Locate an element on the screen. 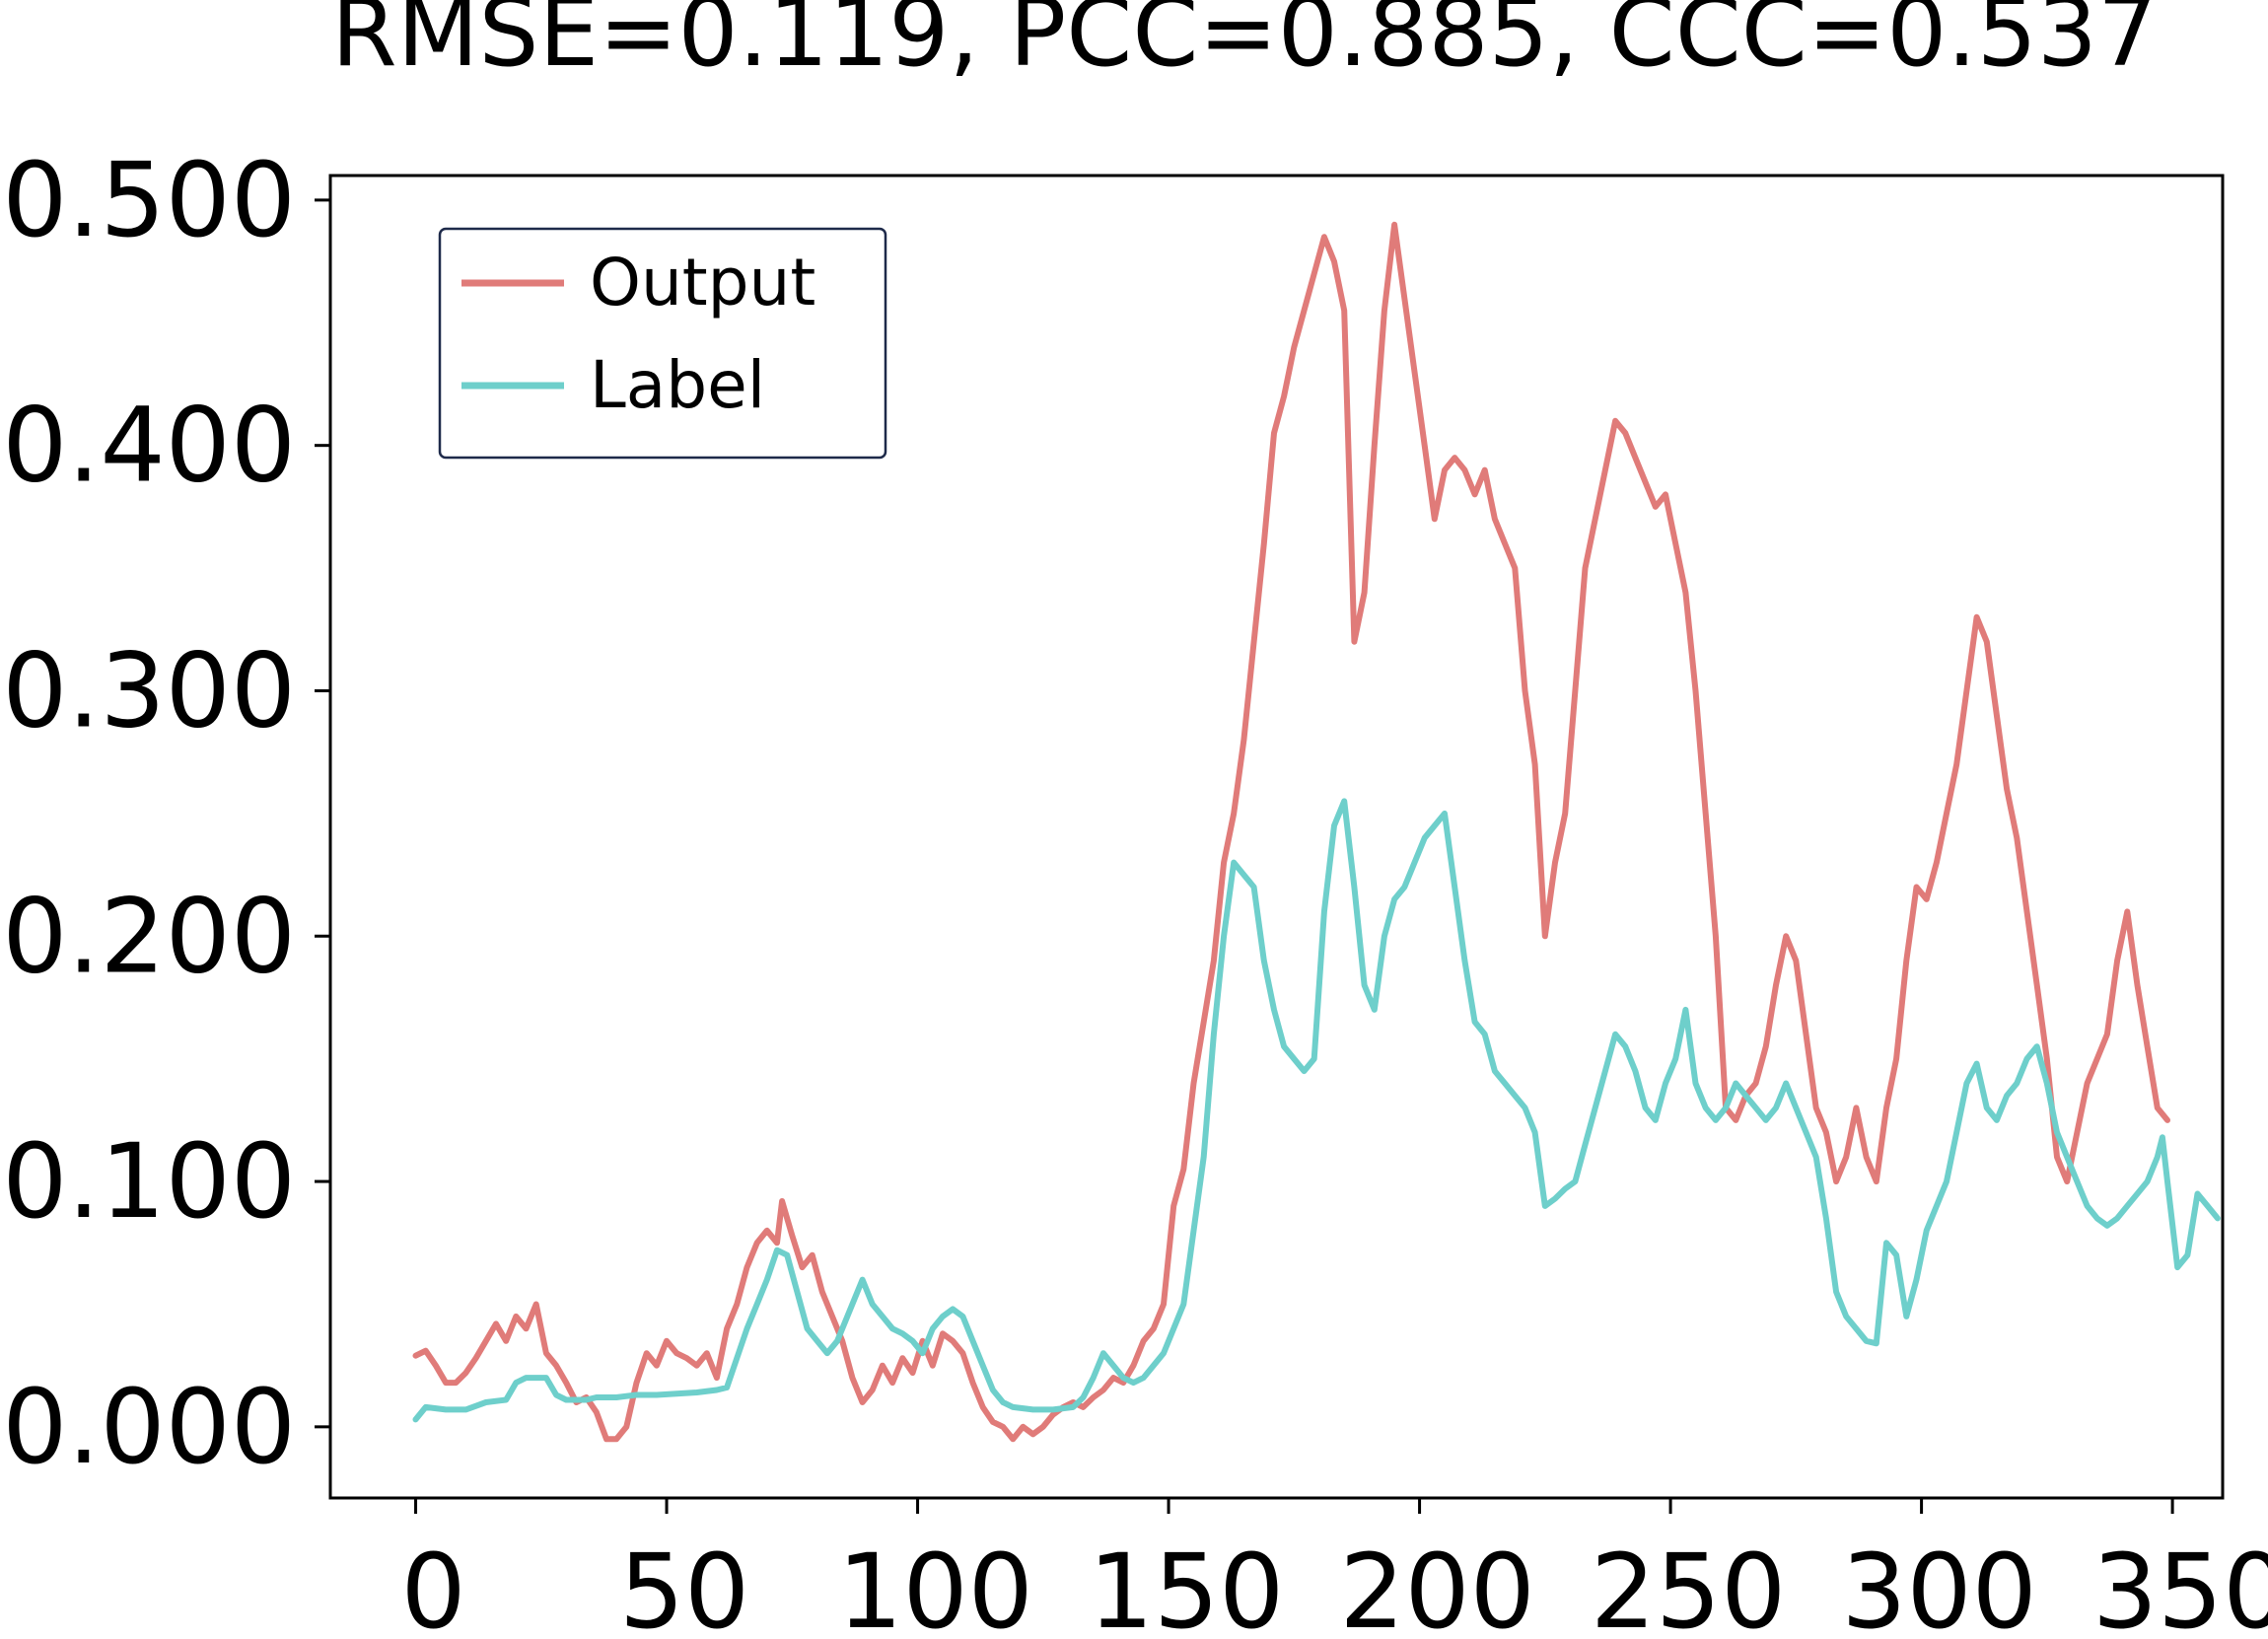 This screenshot has width=2268, height=1639. y-tick-label: 0.500 is located at coordinates (149, 200).